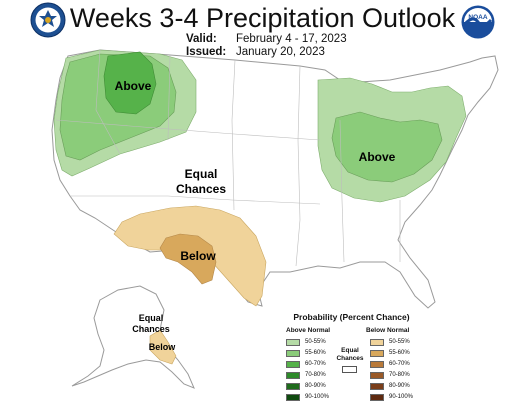  What do you see at coordinates (201, 189) in the screenshot?
I see `label-equal-2: Chances` at bounding box center [201, 189].